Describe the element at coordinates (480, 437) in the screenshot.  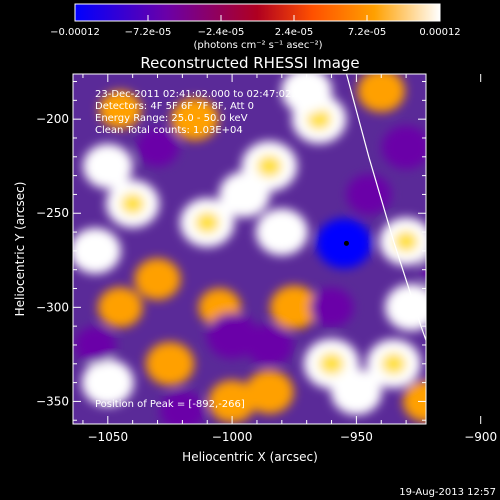
I see `x-tick-label: −900` at that location.